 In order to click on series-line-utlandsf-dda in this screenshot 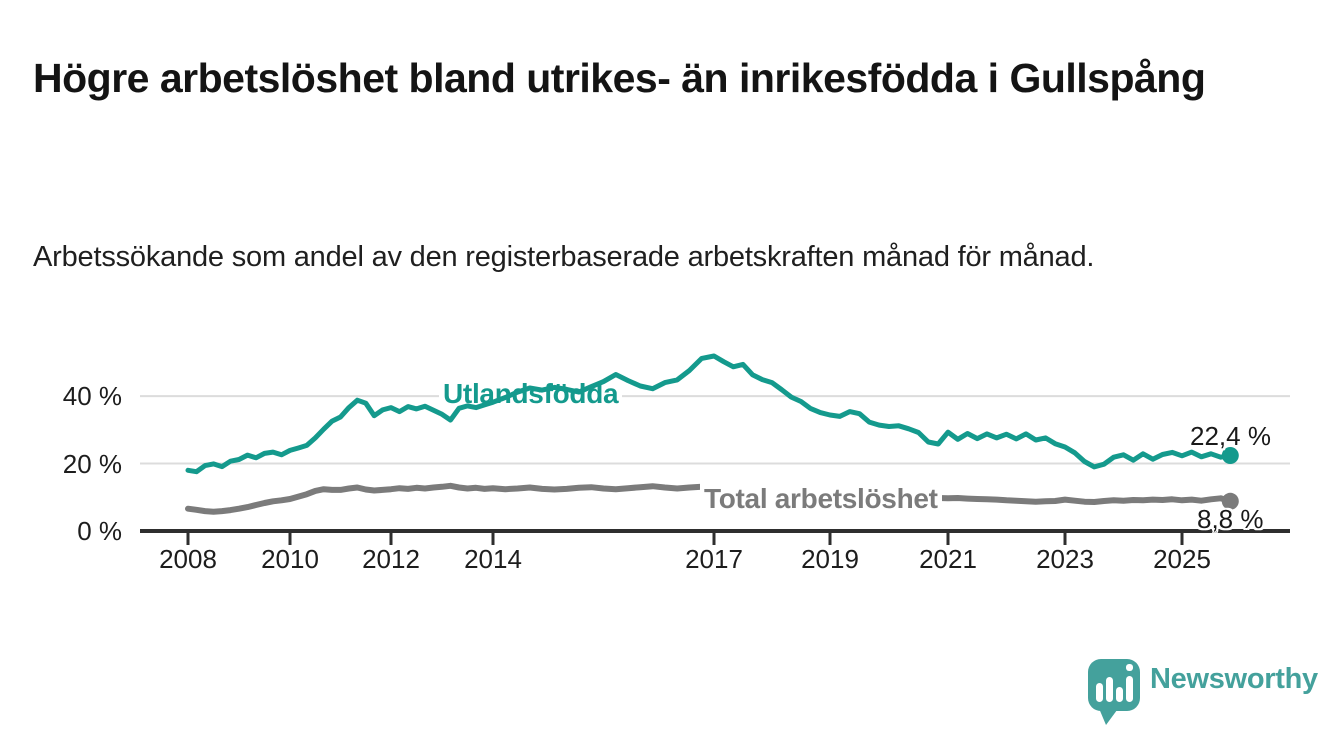, I will do `click(709, 414)`.